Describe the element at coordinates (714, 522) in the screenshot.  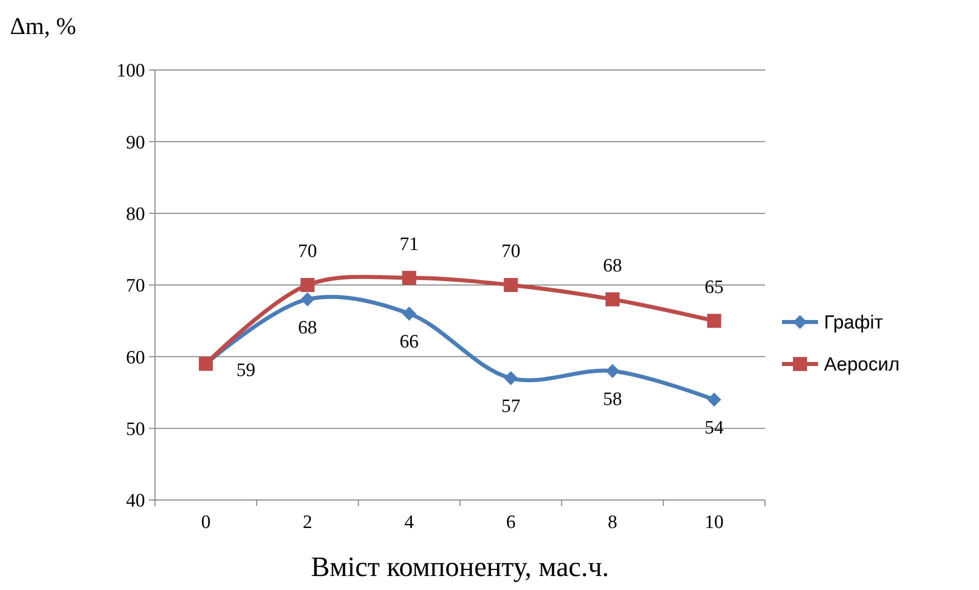
I see `x-tick-label: 10` at that location.